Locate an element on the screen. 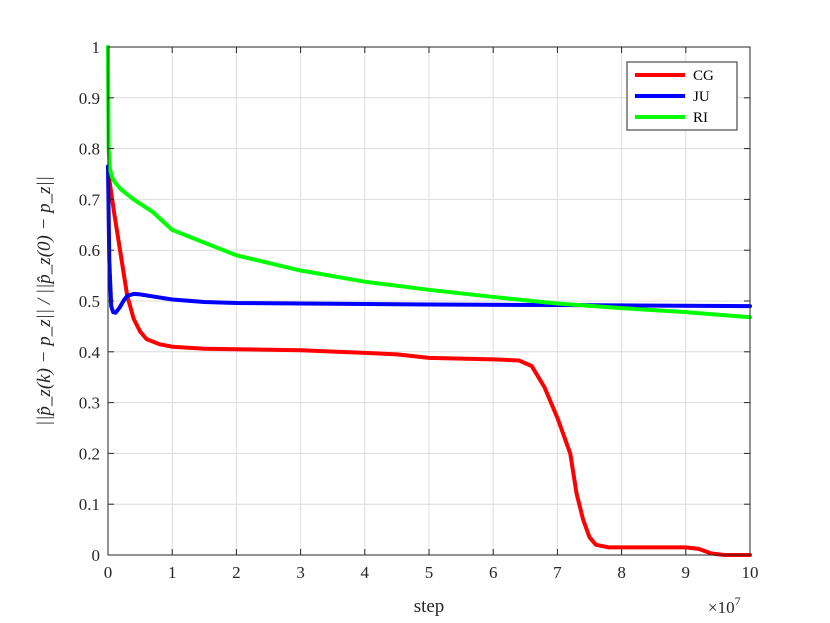 Image resolution: width=830 pixels, height=623 pixels. x-tick-label: 10 is located at coordinates (750, 572).